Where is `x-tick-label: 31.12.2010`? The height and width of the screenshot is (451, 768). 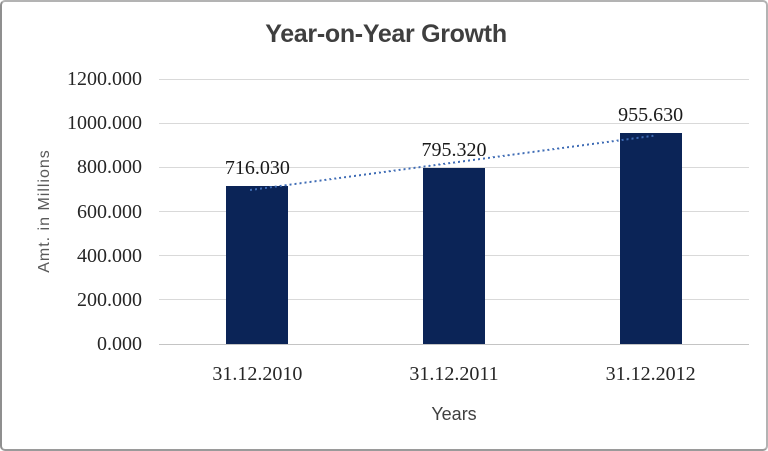 x-tick-label: 31.12.2010 is located at coordinates (257, 374).